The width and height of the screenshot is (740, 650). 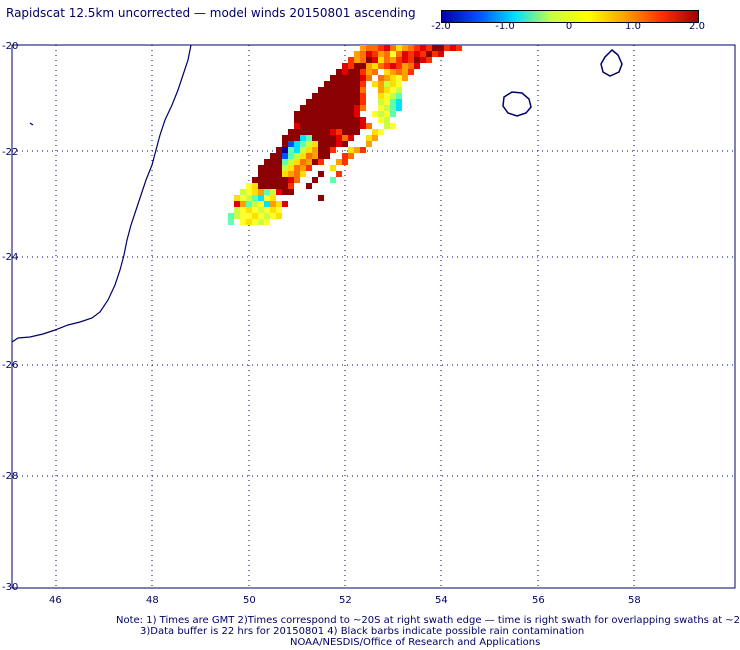 I want to click on colorbar-tick: -2.0, so click(x=441, y=26).